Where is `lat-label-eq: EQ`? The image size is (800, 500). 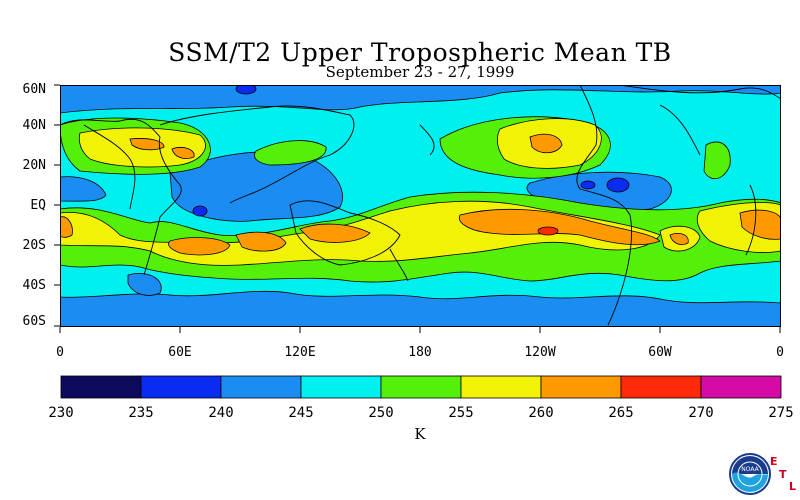 lat-label-eq: EQ is located at coordinates (38, 205).